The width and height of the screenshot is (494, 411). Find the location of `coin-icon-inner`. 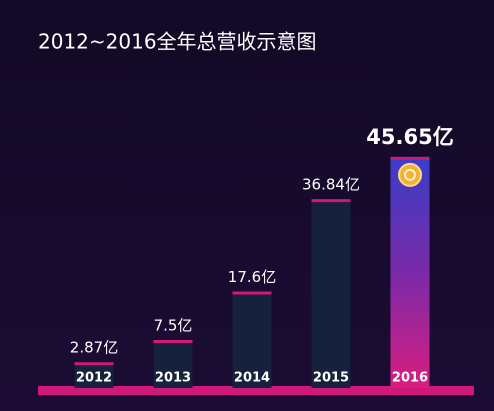

coin-icon-inner is located at coordinates (410, 174).